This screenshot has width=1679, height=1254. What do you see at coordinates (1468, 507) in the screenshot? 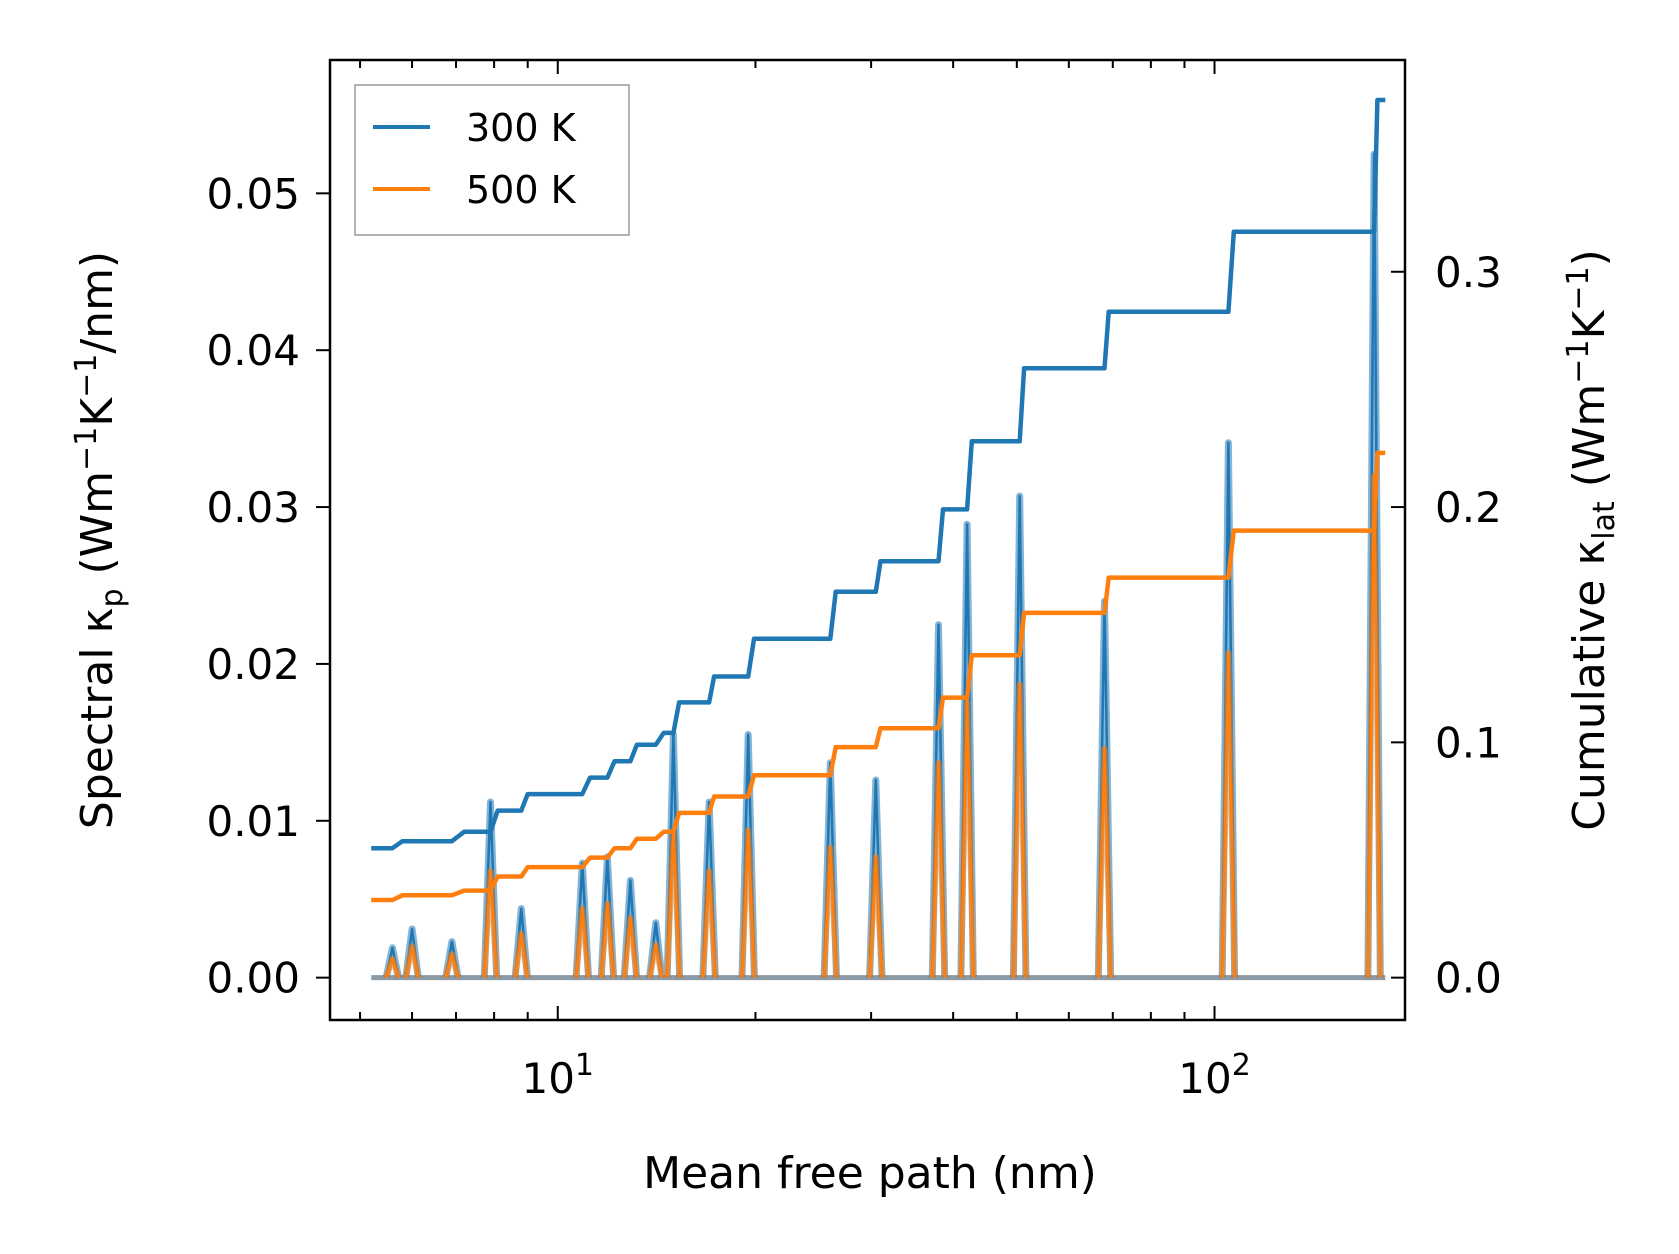
I see `y-right-tick-label: 0.2` at bounding box center [1468, 507].